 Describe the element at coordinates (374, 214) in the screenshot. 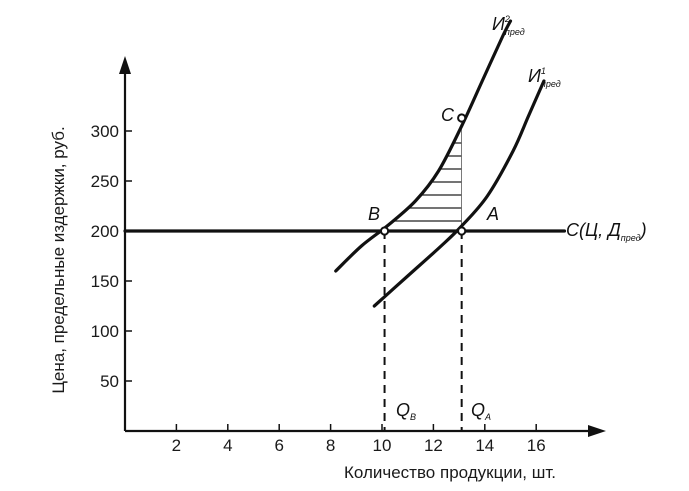

I see `point-label-b: B` at that location.